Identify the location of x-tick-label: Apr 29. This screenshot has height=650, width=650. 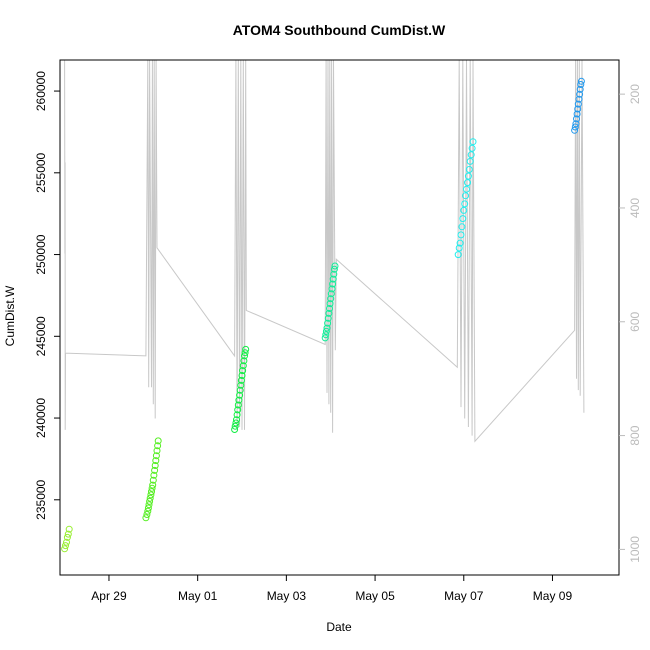
(109, 596).